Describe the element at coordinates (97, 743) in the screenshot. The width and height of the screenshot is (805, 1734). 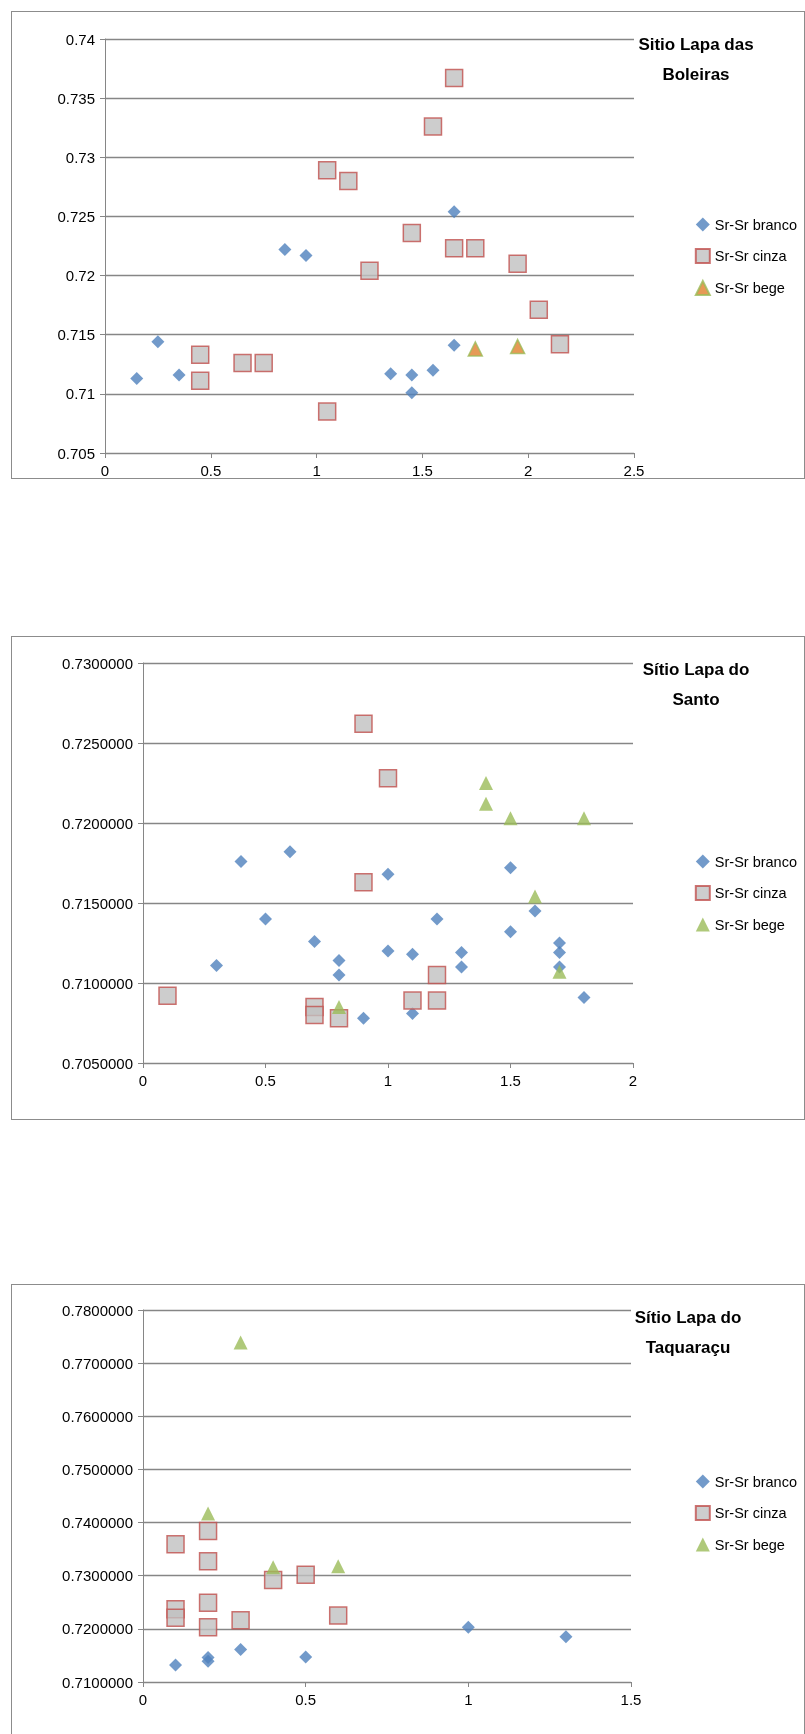
I see `y-tick-label: 0.7250000` at that location.